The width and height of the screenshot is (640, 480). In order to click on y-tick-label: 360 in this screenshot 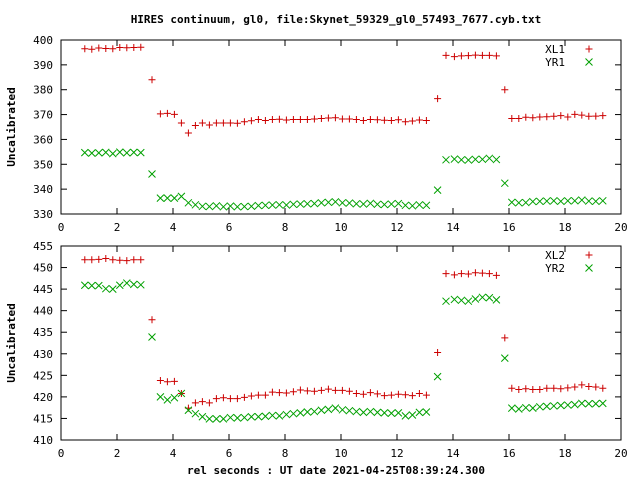, I will do `click(43, 139)`.